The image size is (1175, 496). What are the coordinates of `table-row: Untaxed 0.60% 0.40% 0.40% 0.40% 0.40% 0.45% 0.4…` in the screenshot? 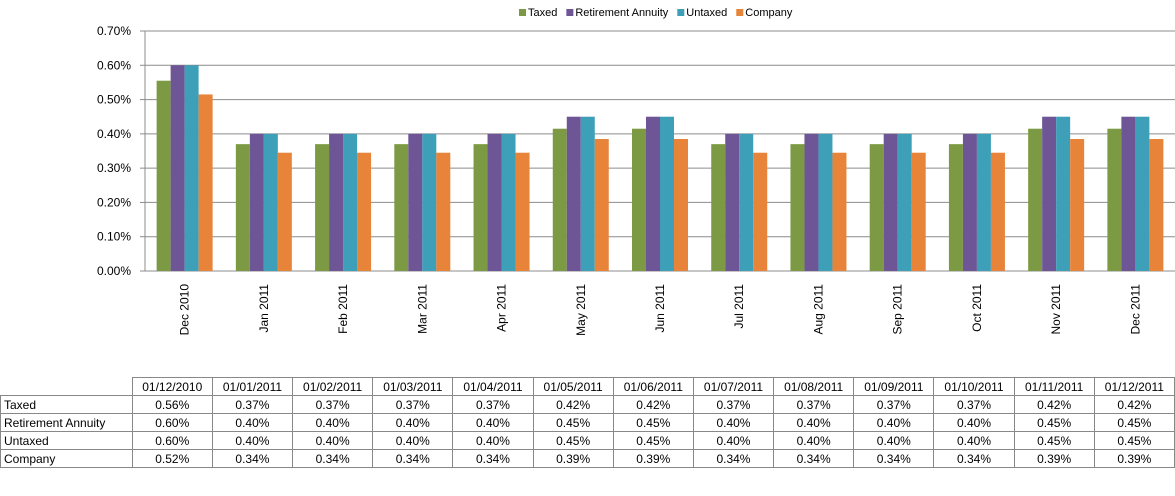 It's located at (587, 440).